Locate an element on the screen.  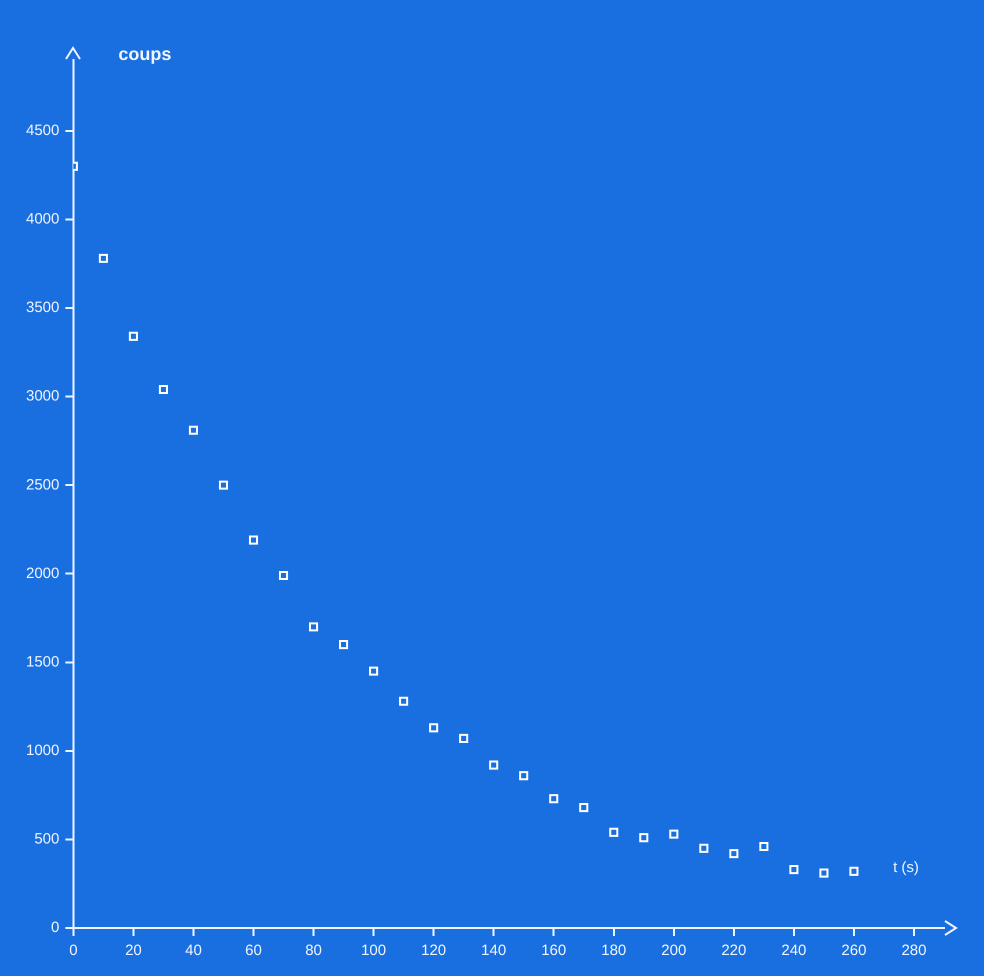
x-tick-label: 220 is located at coordinates (733, 951).